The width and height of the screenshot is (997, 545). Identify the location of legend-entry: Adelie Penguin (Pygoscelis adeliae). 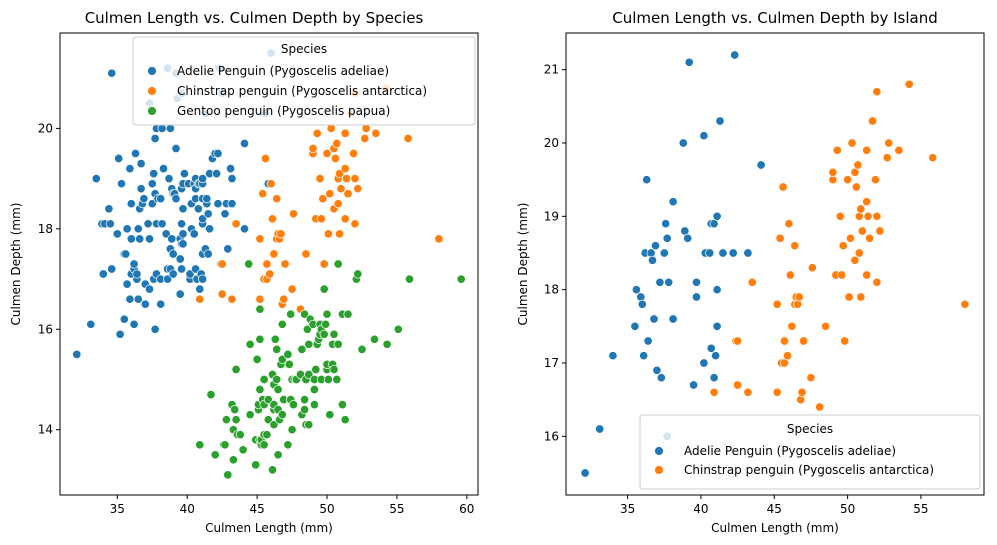
(790, 451).